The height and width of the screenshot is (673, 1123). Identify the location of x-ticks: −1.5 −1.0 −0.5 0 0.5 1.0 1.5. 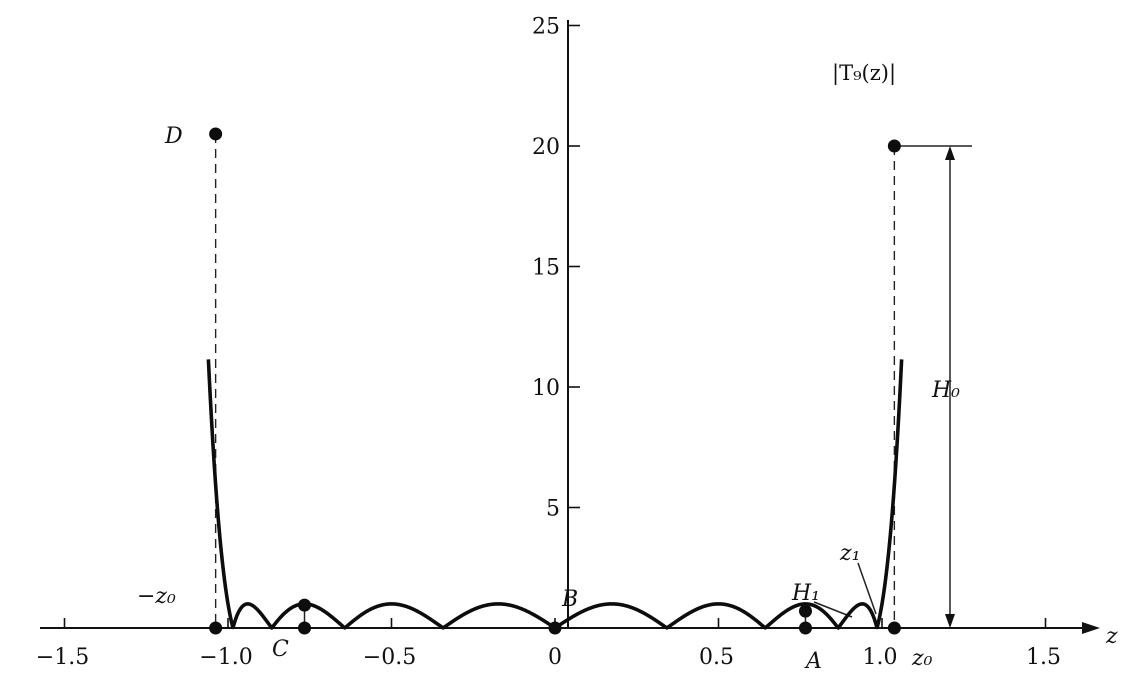
(548, 644).